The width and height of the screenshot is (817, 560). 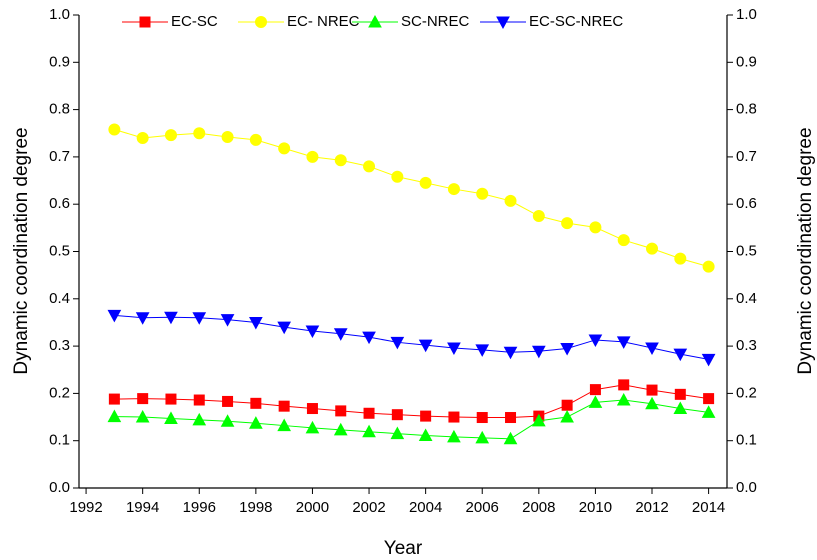 What do you see at coordinates (576, 21) in the screenshot?
I see `legend-text: EC-SC-NREC` at bounding box center [576, 21].